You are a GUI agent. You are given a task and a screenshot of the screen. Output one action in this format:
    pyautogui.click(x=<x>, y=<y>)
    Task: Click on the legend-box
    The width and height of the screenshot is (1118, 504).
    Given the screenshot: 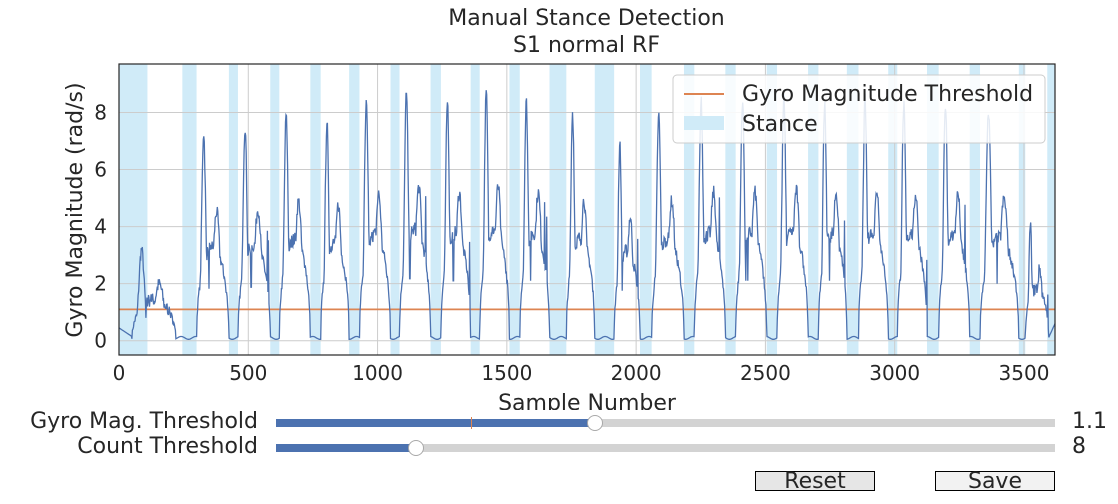 What is the action you would take?
    pyautogui.click(x=859, y=109)
    